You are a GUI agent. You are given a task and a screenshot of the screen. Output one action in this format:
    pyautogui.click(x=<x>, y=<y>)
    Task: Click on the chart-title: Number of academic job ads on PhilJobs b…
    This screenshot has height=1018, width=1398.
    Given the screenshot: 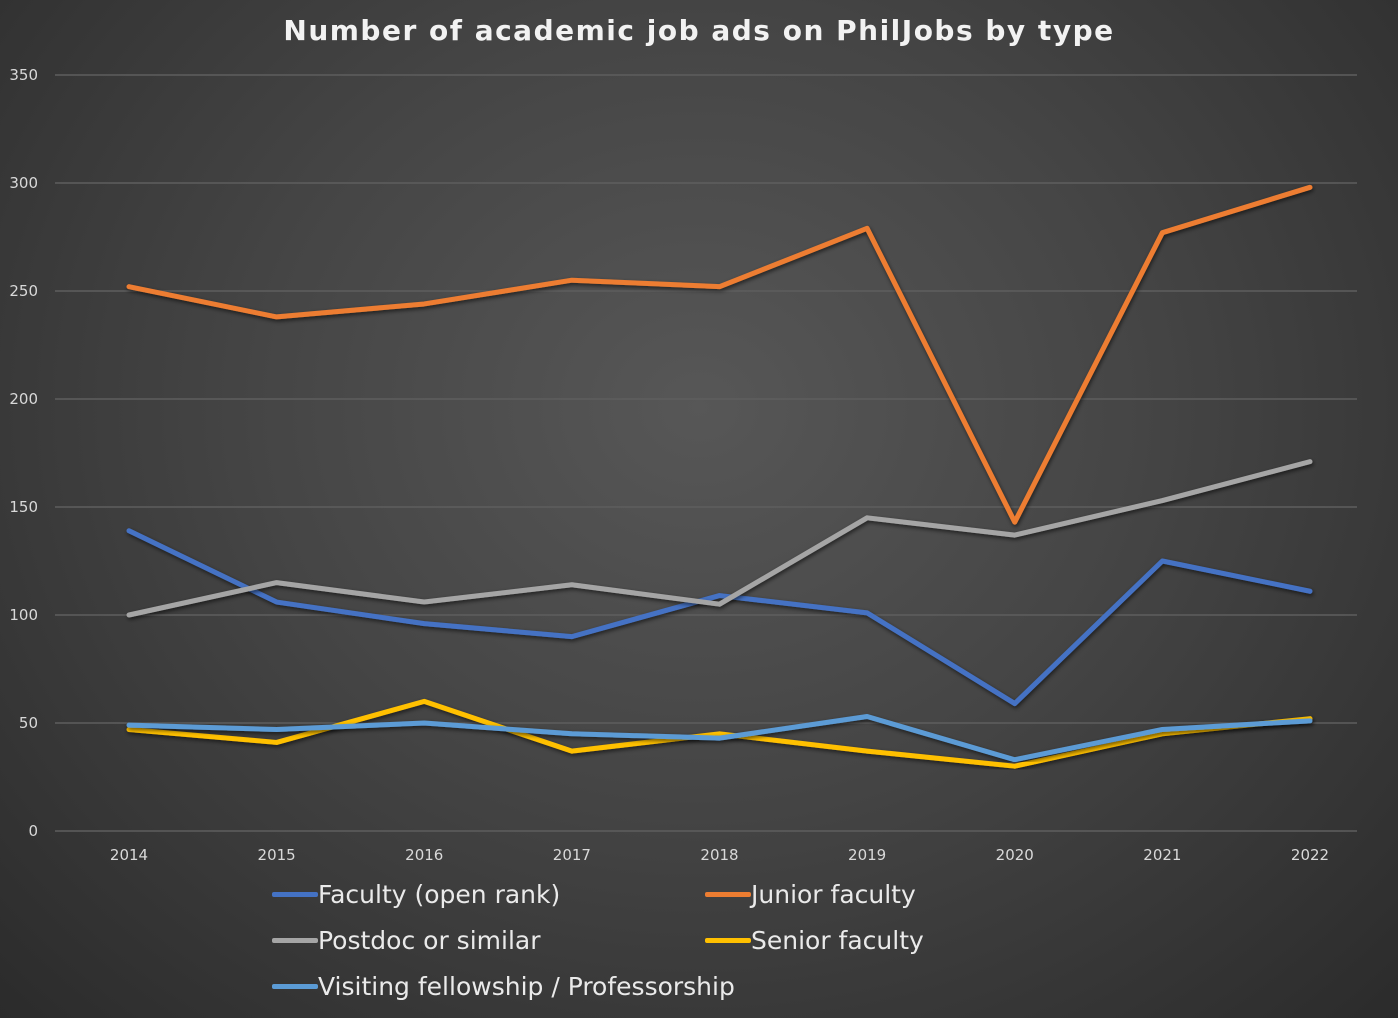 What is the action you would take?
    pyautogui.click(x=699, y=30)
    